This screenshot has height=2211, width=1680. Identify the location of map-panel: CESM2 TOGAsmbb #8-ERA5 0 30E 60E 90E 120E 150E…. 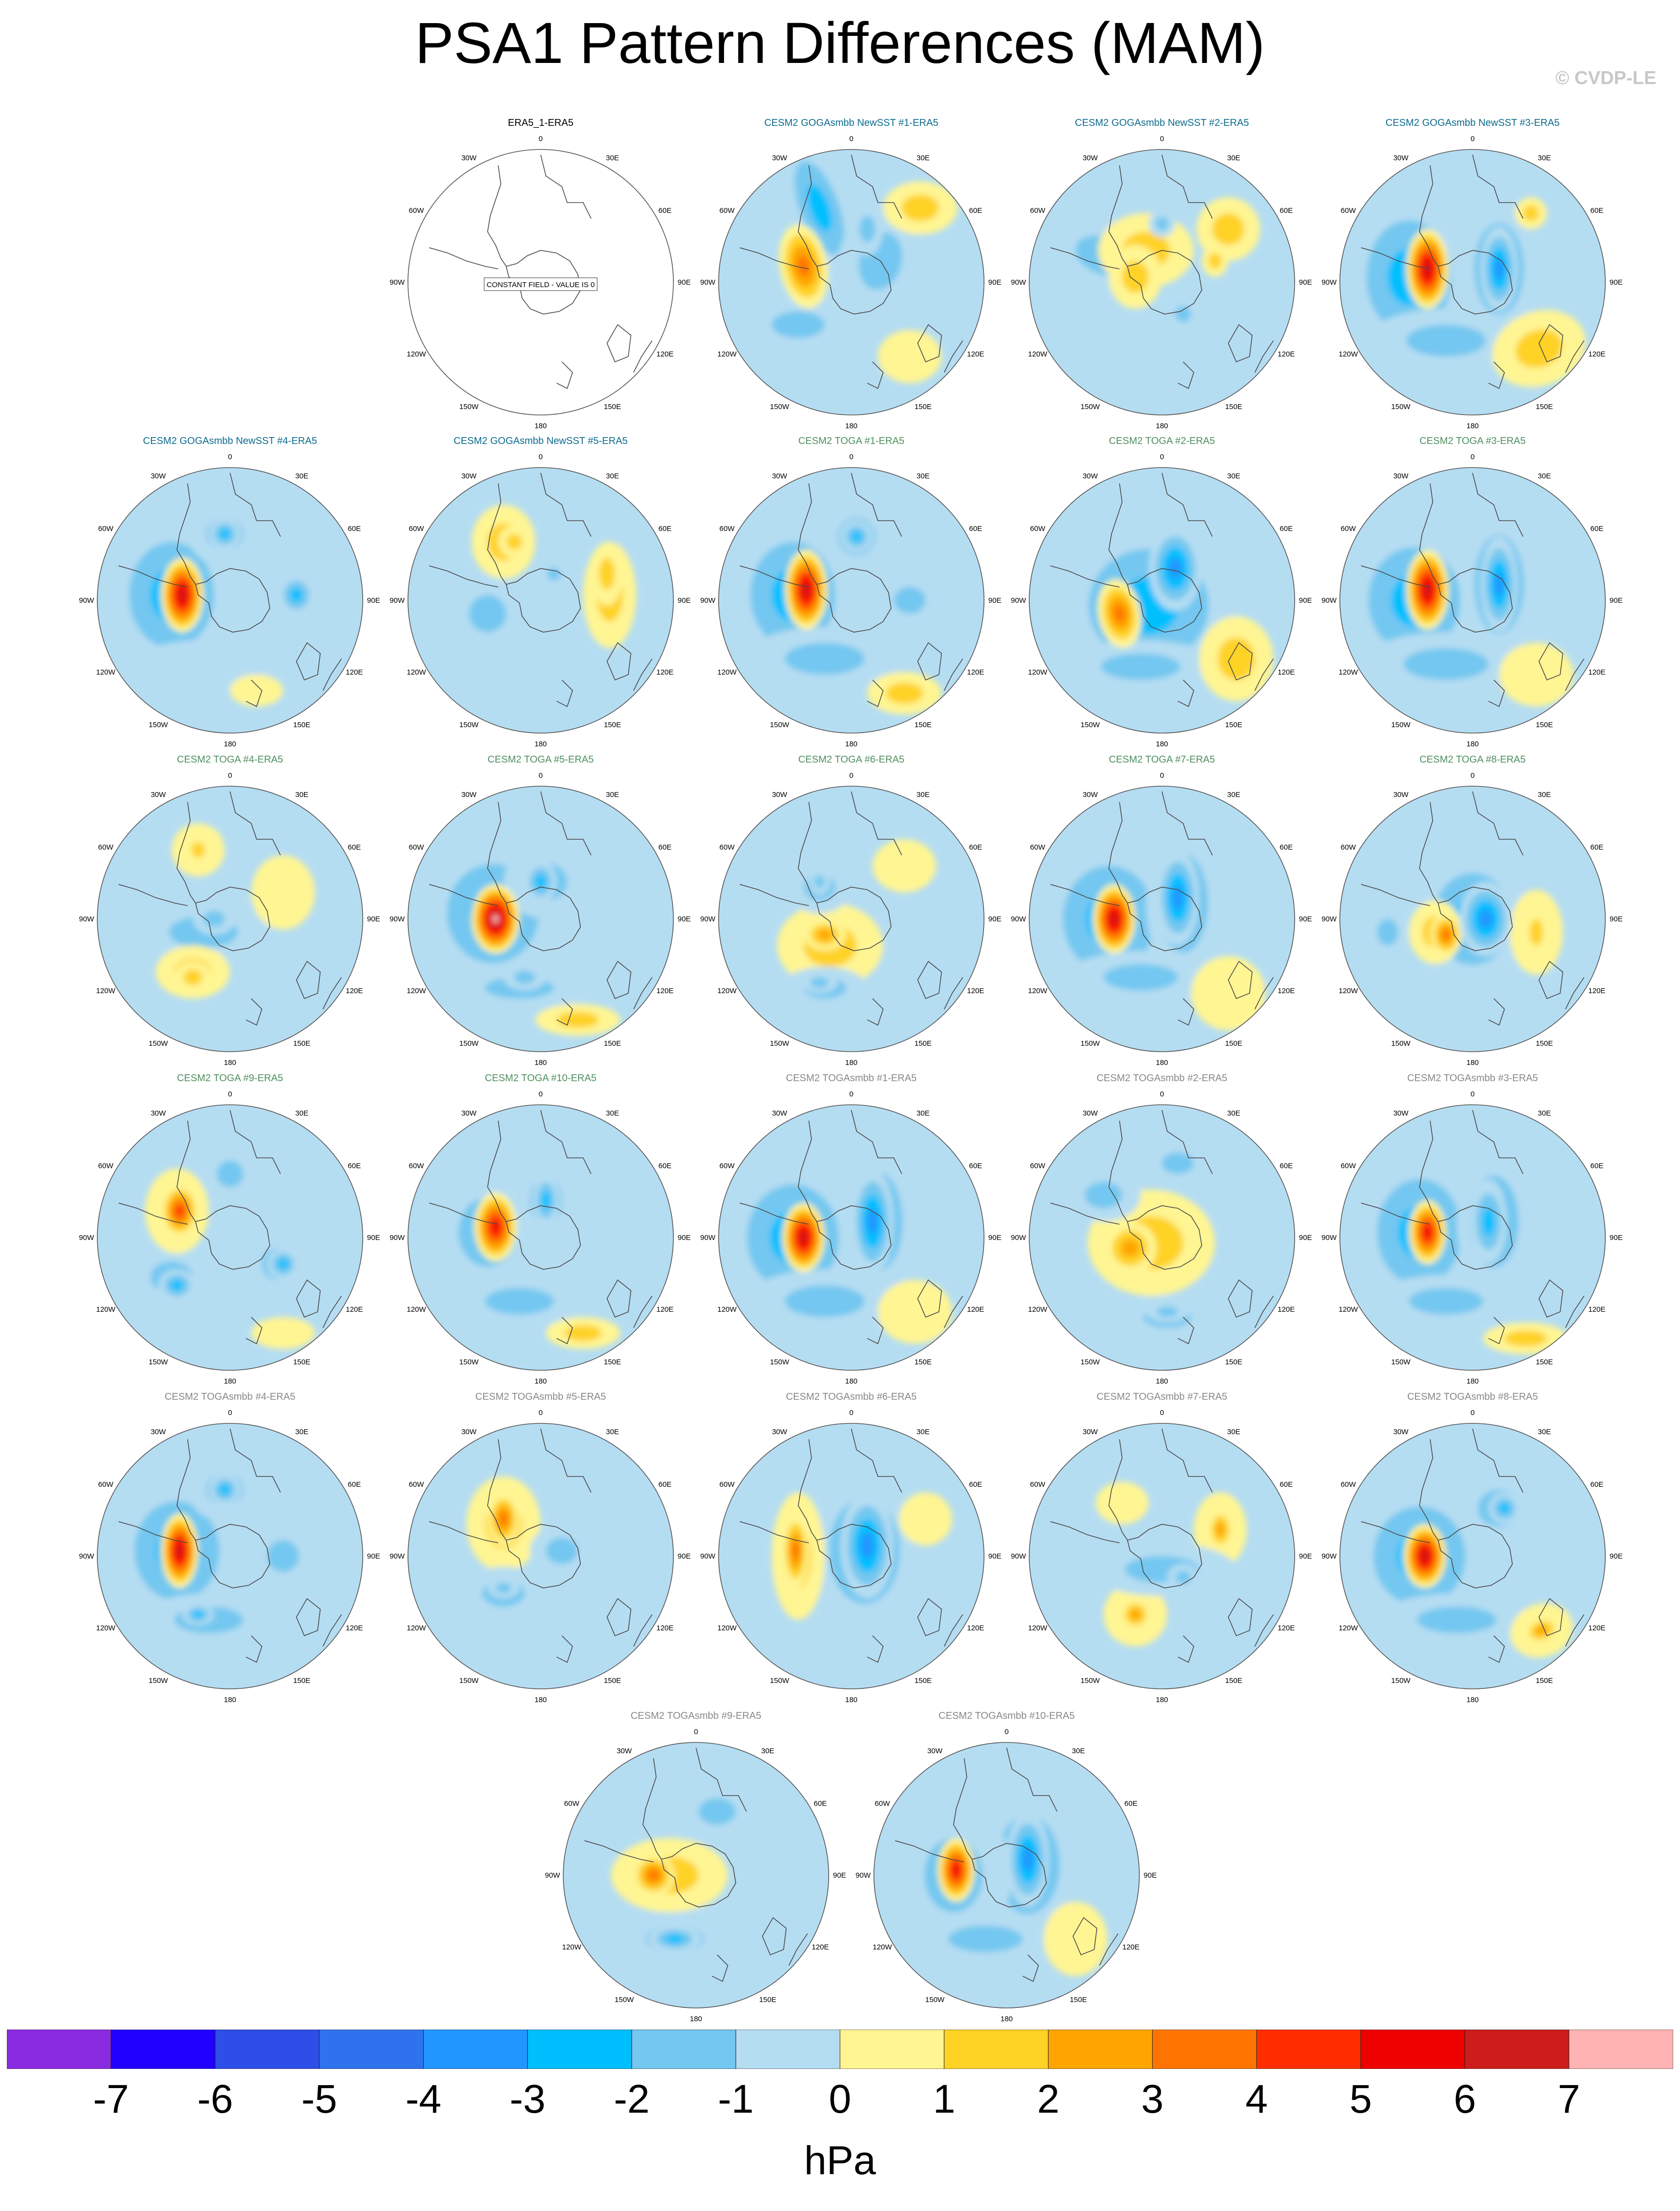
(1472, 1547).